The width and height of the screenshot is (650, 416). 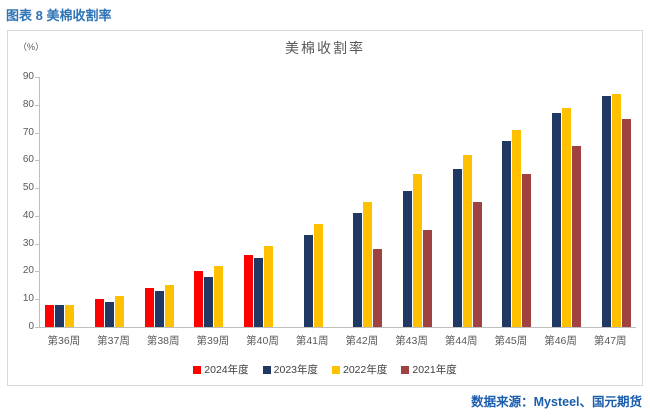 What do you see at coordinates (325, 369) in the screenshot?
I see `legend: 2024年度 2023年度 2022年度 2021年度` at bounding box center [325, 369].